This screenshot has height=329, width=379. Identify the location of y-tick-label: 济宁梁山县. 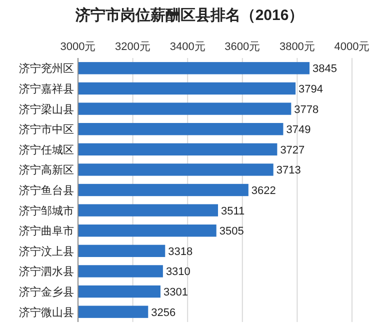
(46, 109).